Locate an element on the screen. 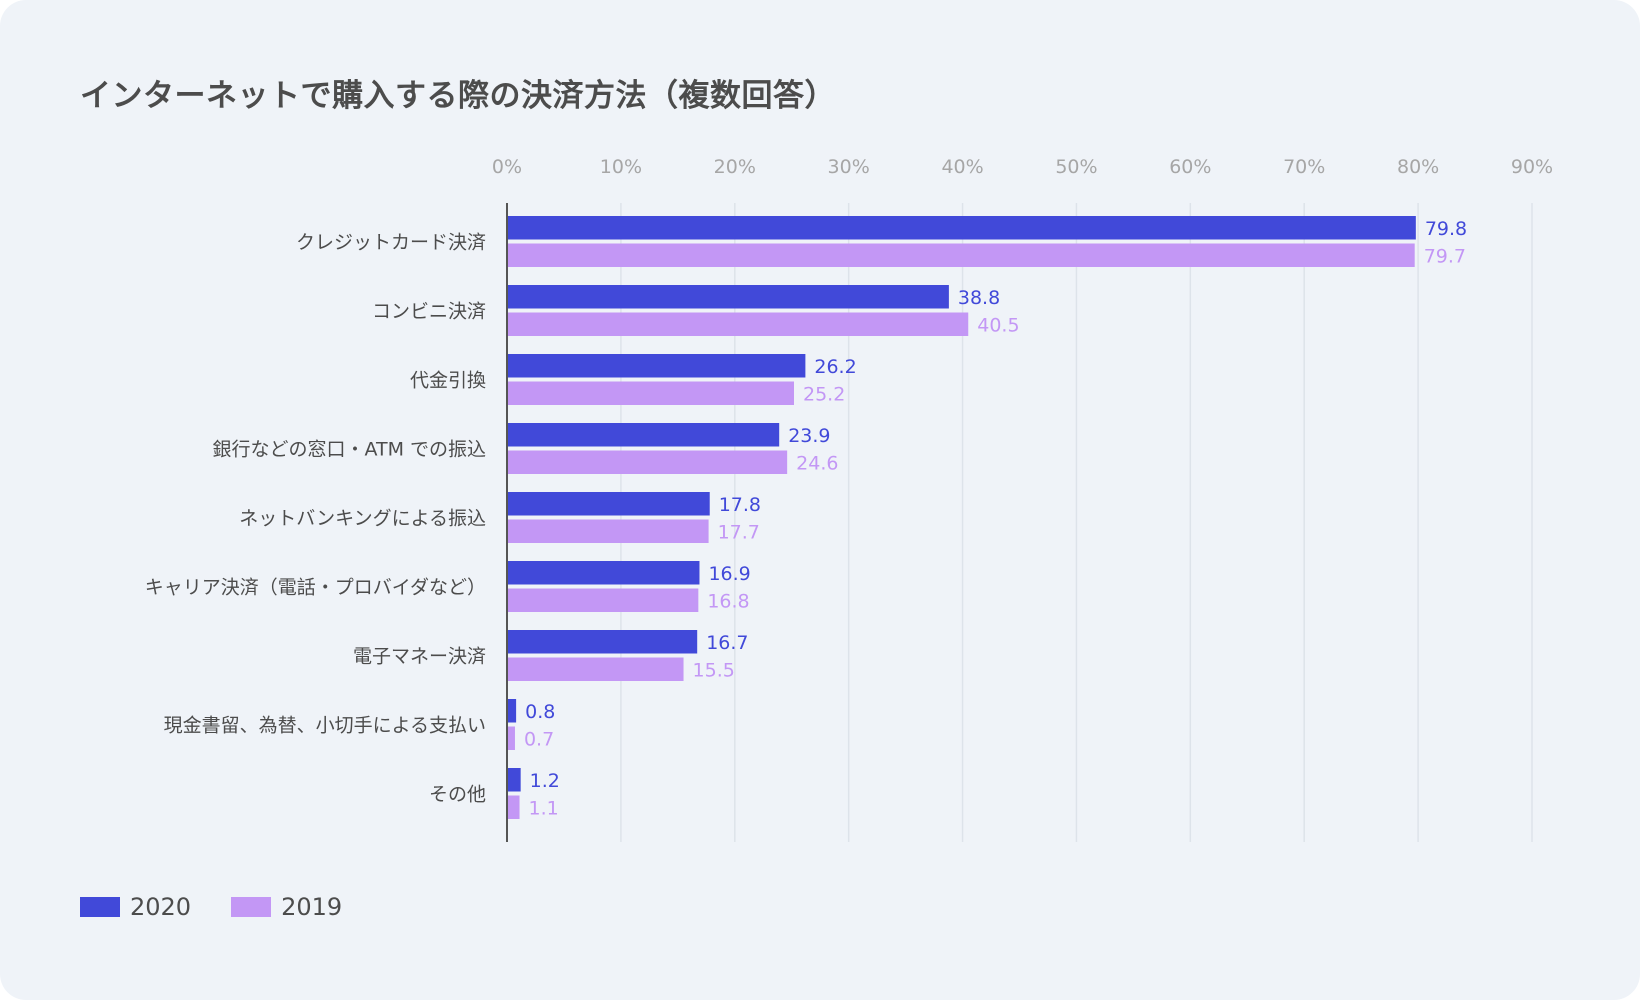  value-label-2020: 0.8 is located at coordinates (540, 712).